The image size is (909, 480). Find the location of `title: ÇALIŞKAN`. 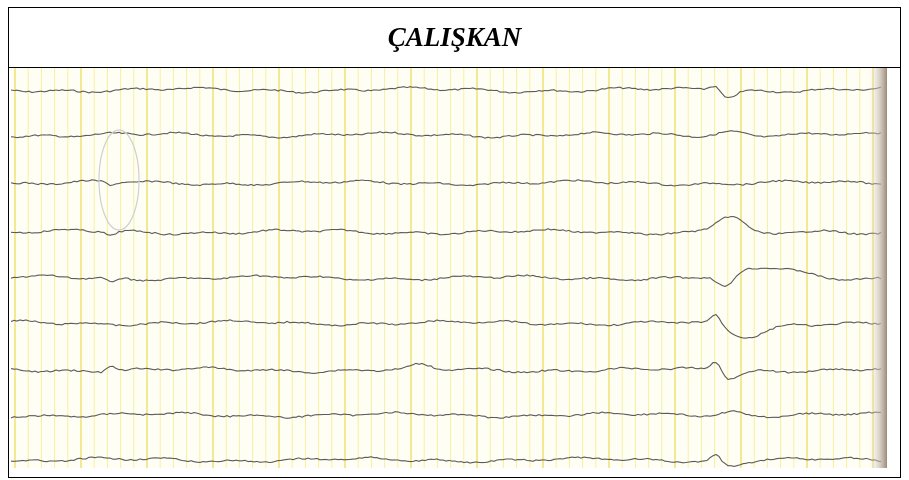

title: ÇALIŞKAN is located at coordinates (454, 37).